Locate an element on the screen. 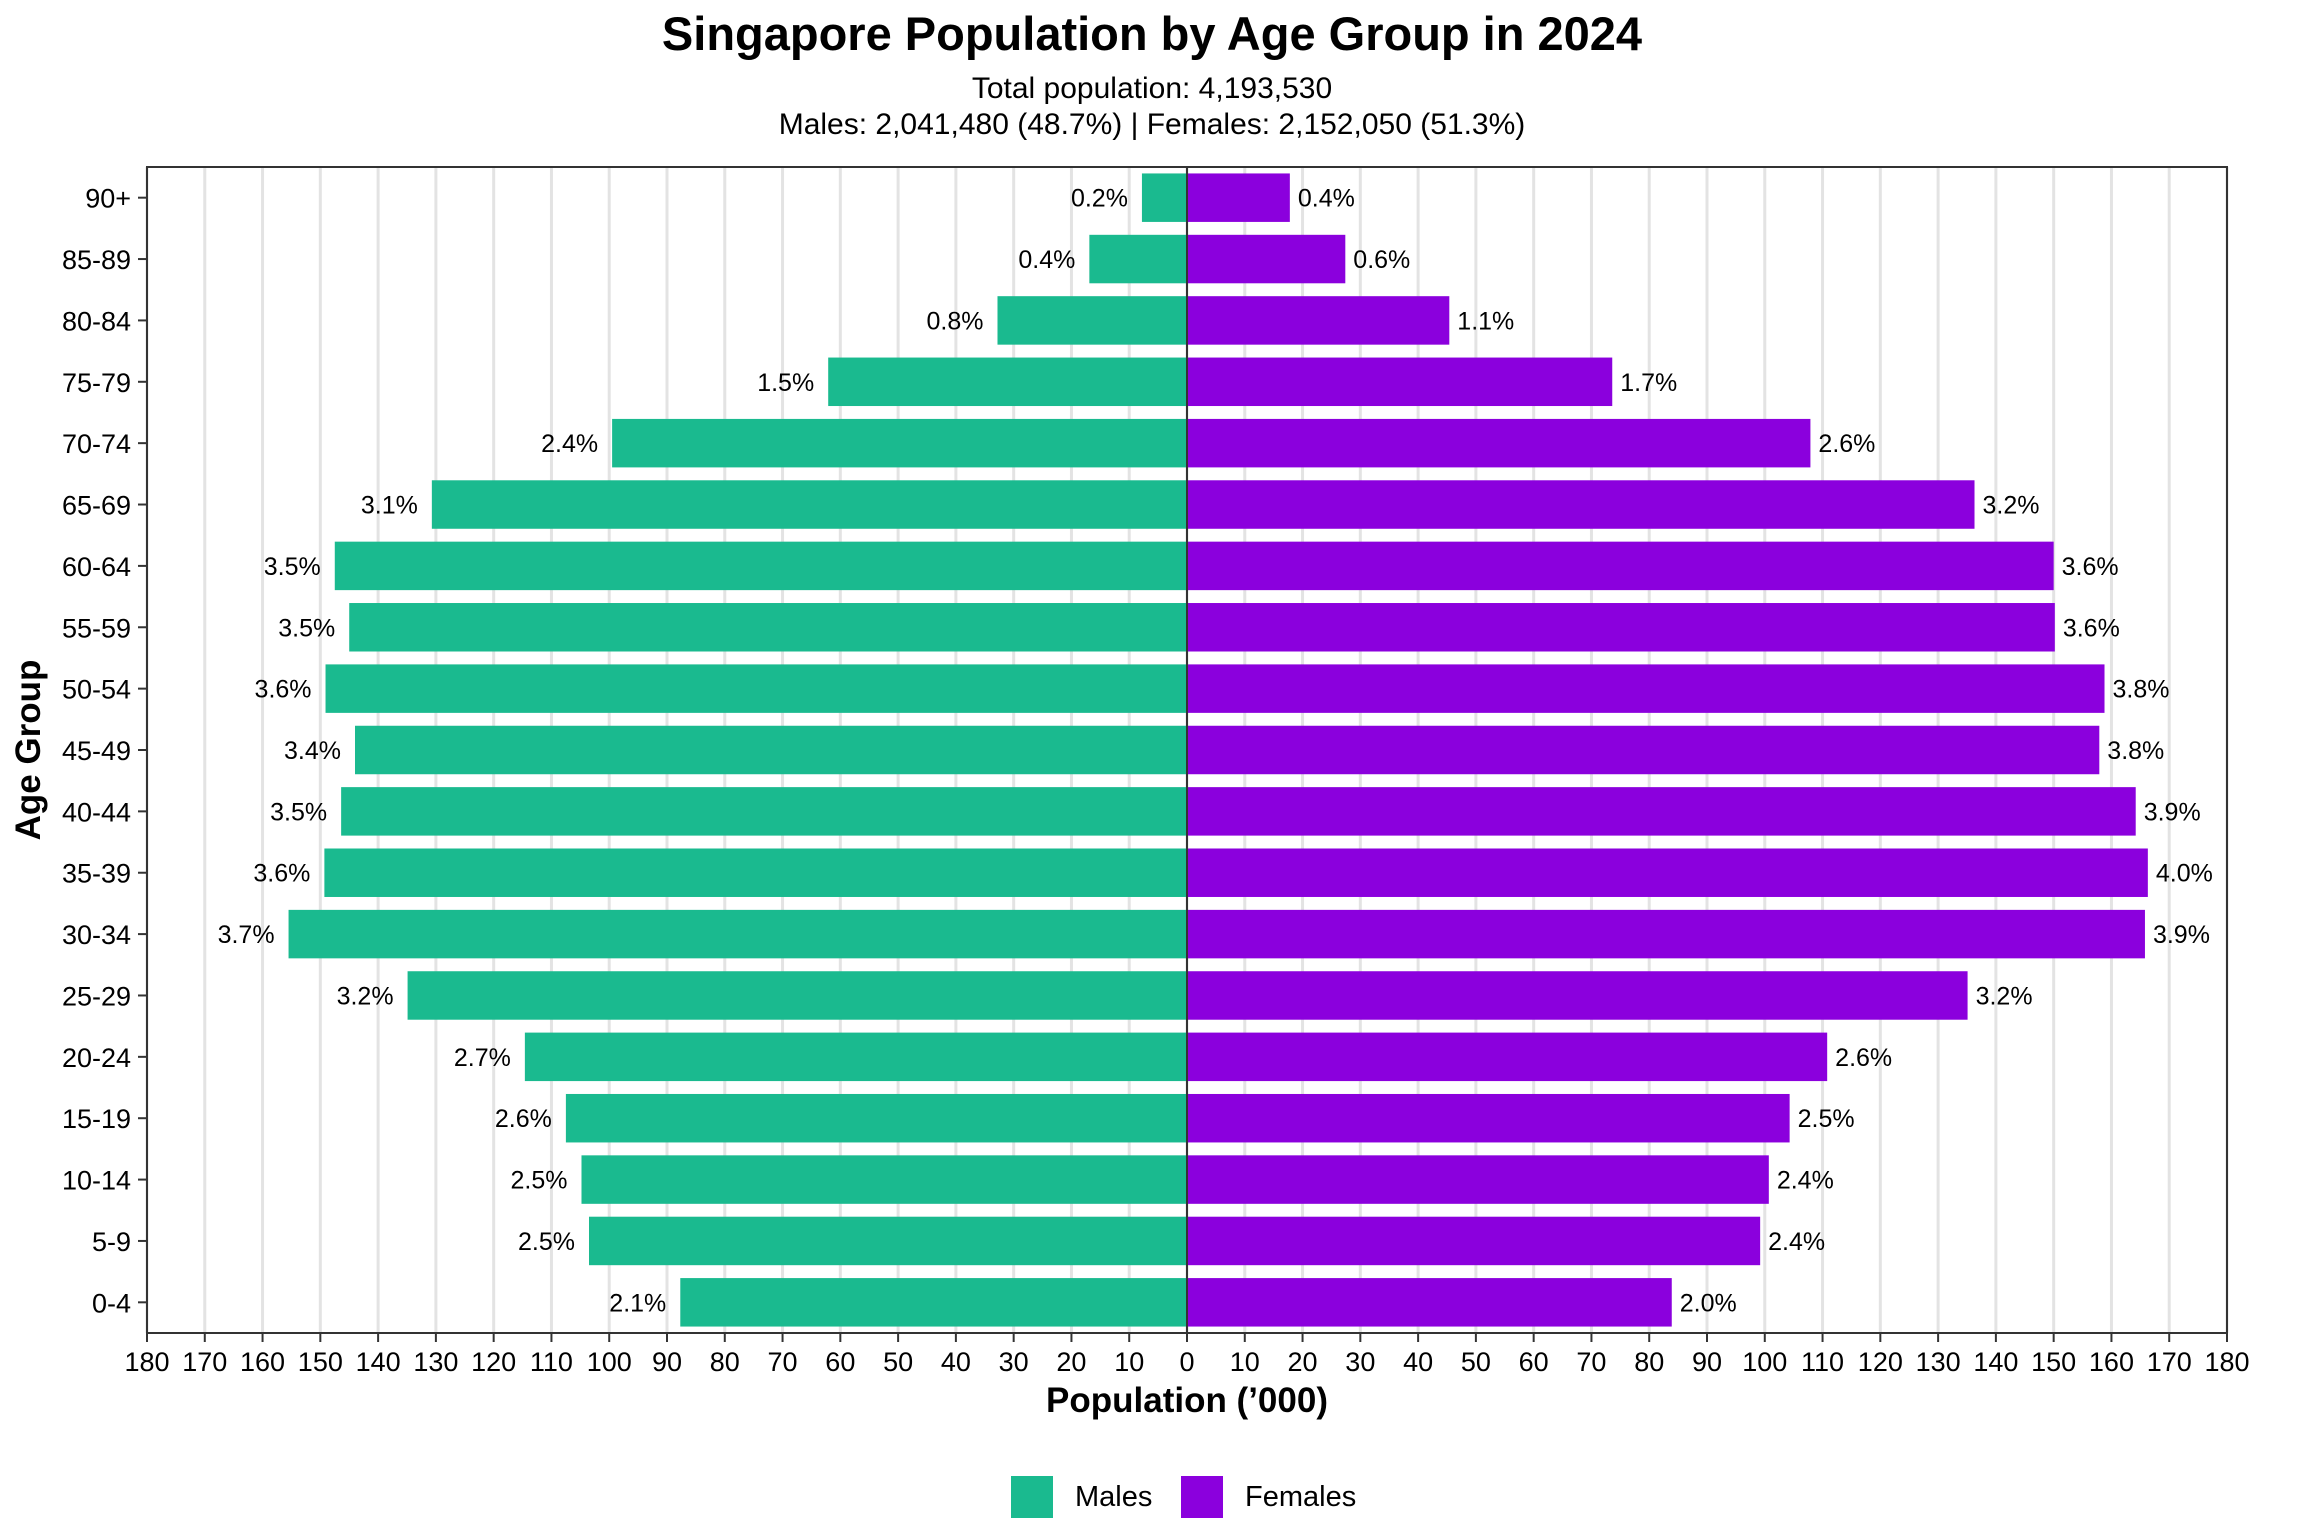 This screenshot has width=2304, height=1536. x-tick-label: 60 is located at coordinates (840, 1362).